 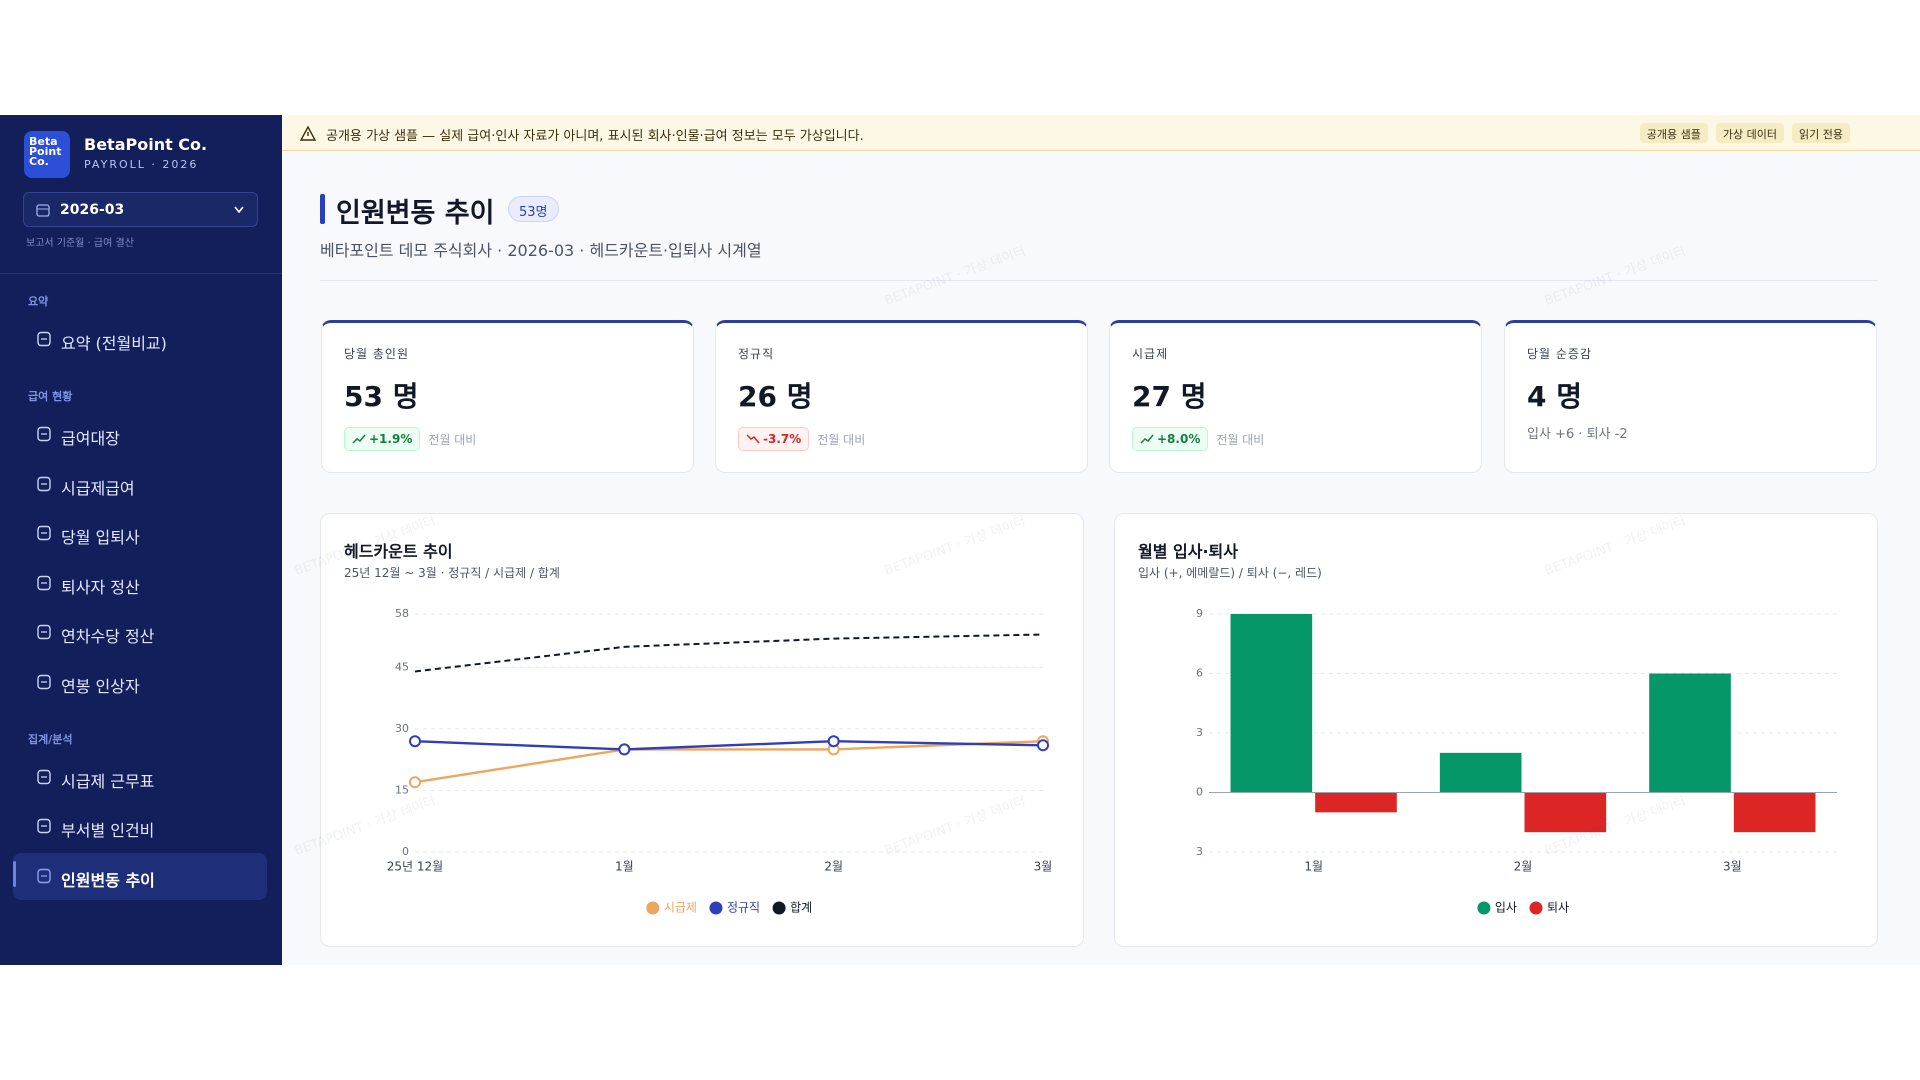 I want to click on nav-item: 퇴사자 정산, so click(x=140, y=583).